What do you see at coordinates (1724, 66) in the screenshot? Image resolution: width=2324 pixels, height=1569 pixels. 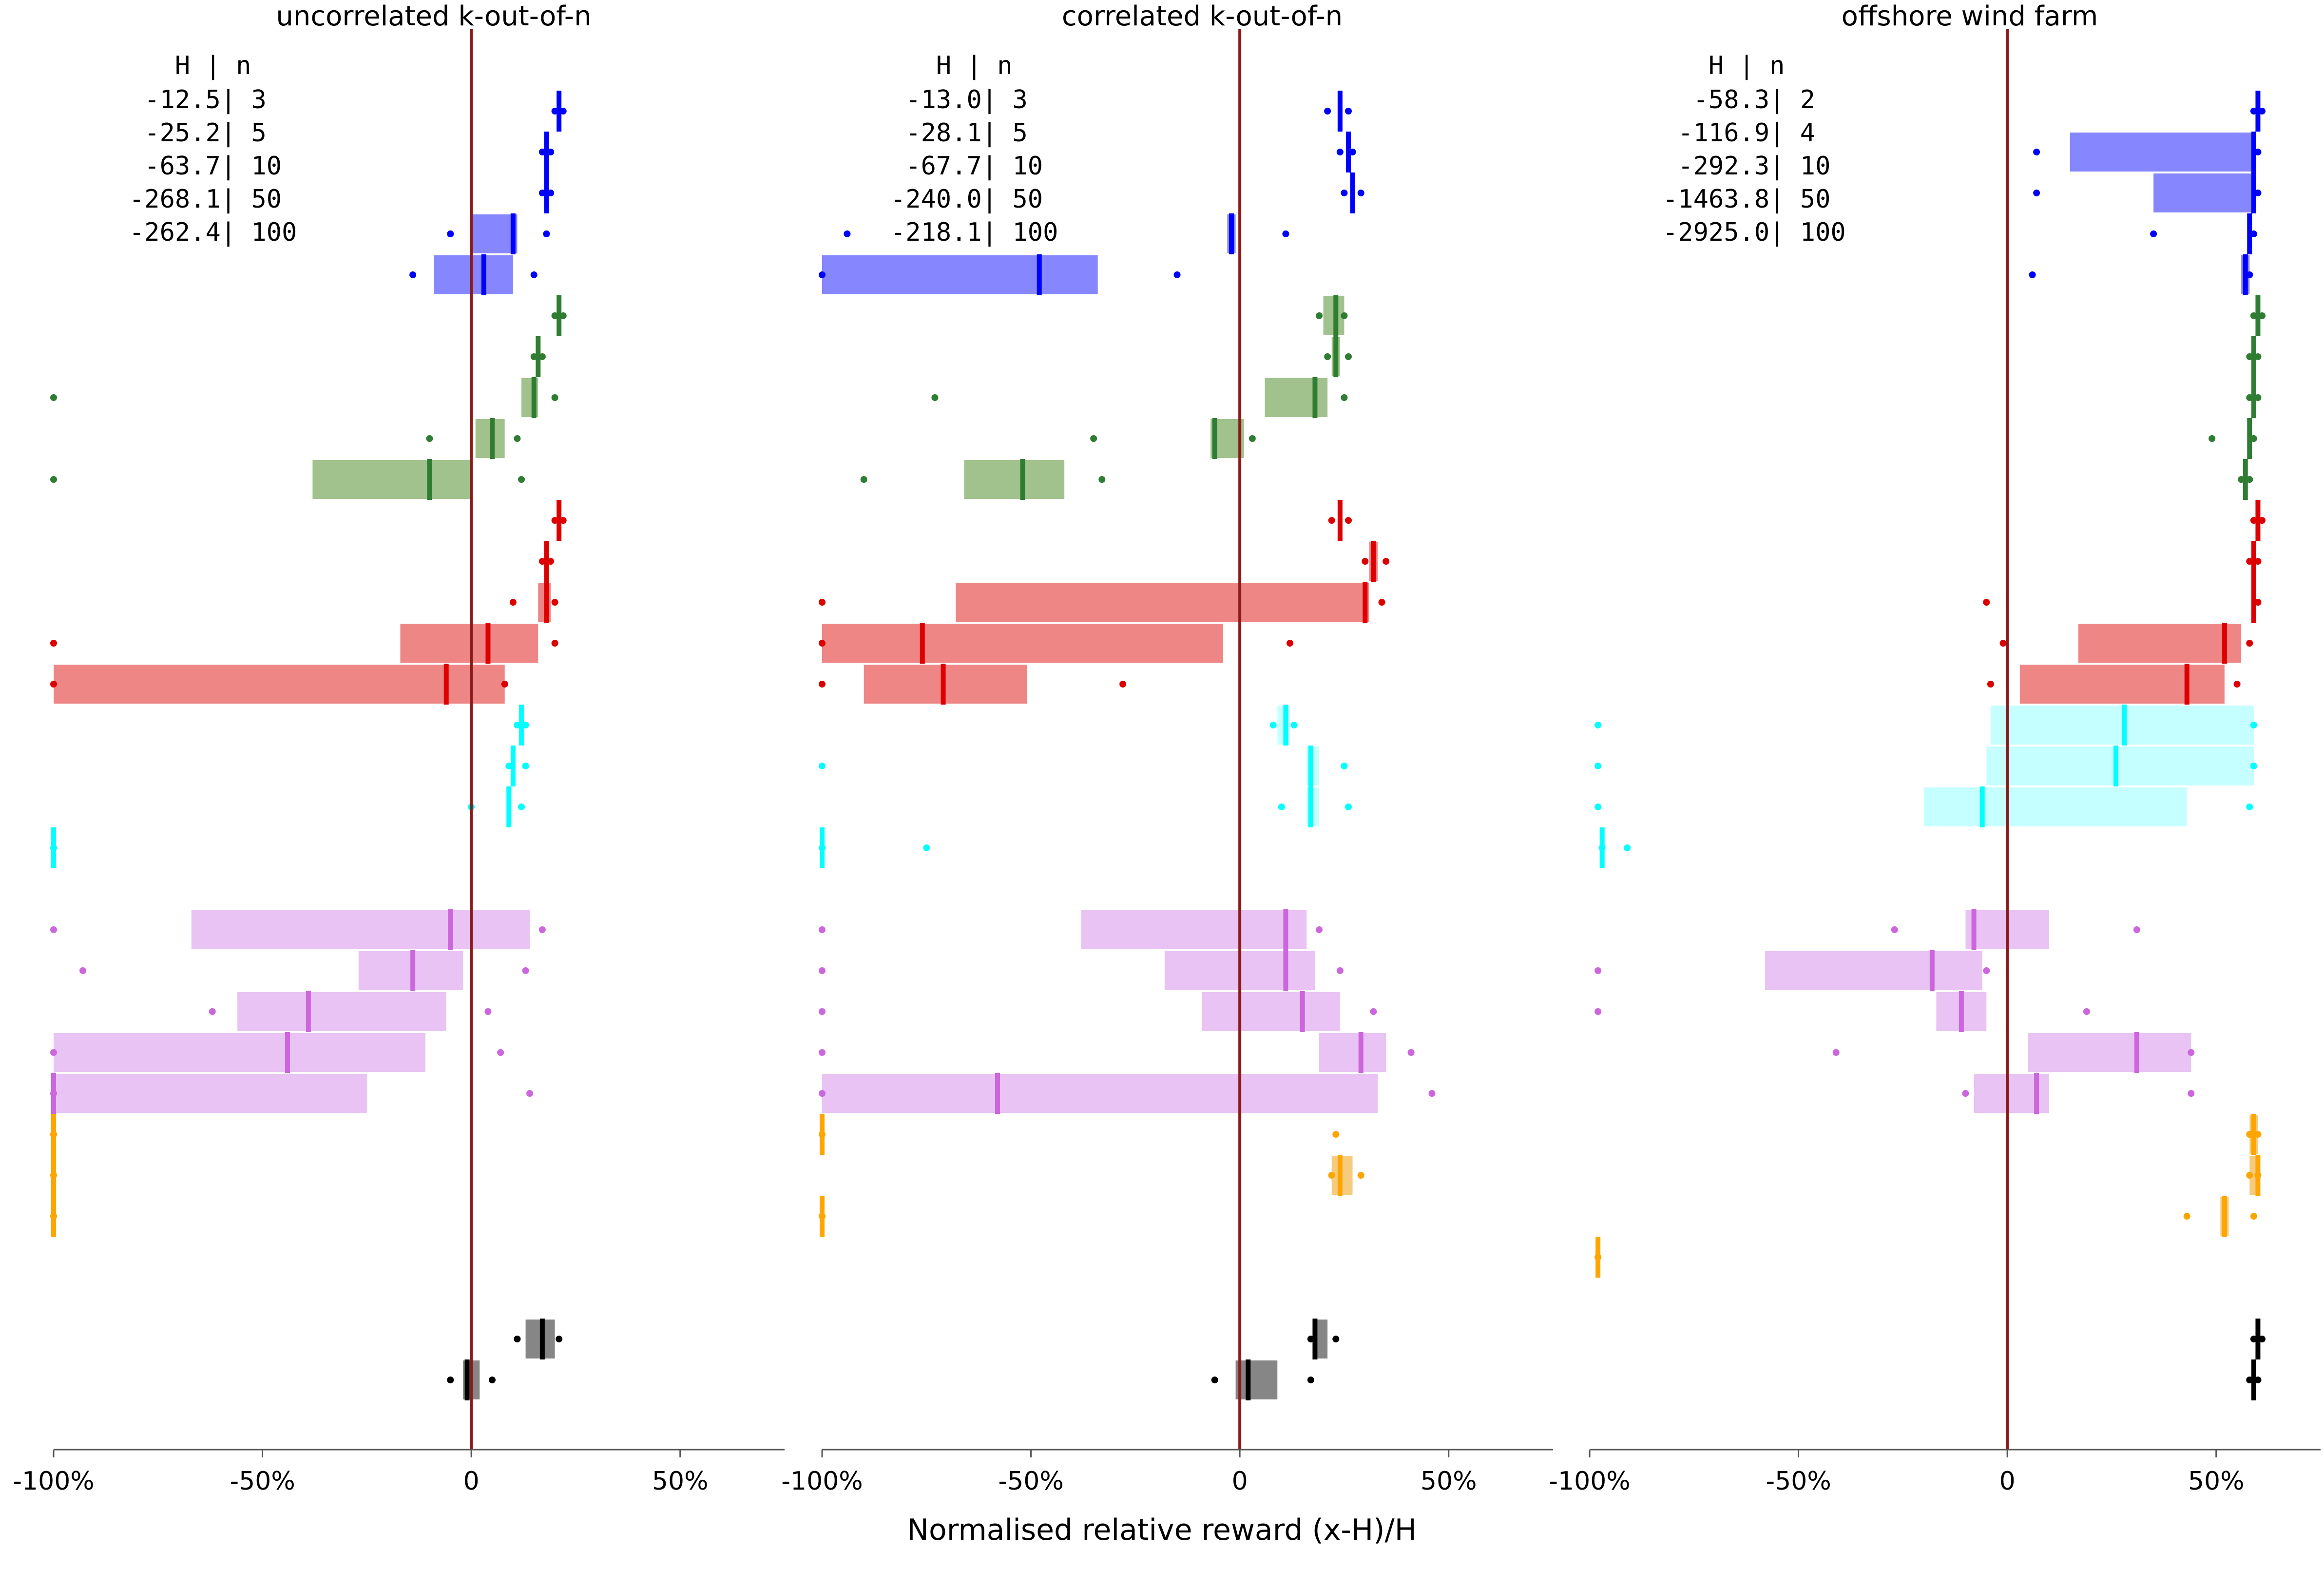 I see `legend-header: H | n` at bounding box center [1724, 66].